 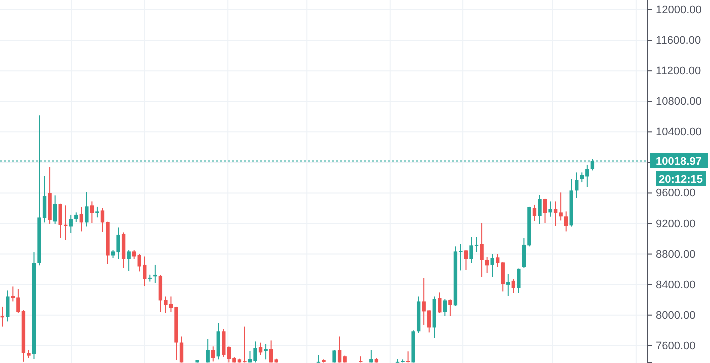 I want to click on y-tick-label: 8000.00, so click(x=676, y=316).